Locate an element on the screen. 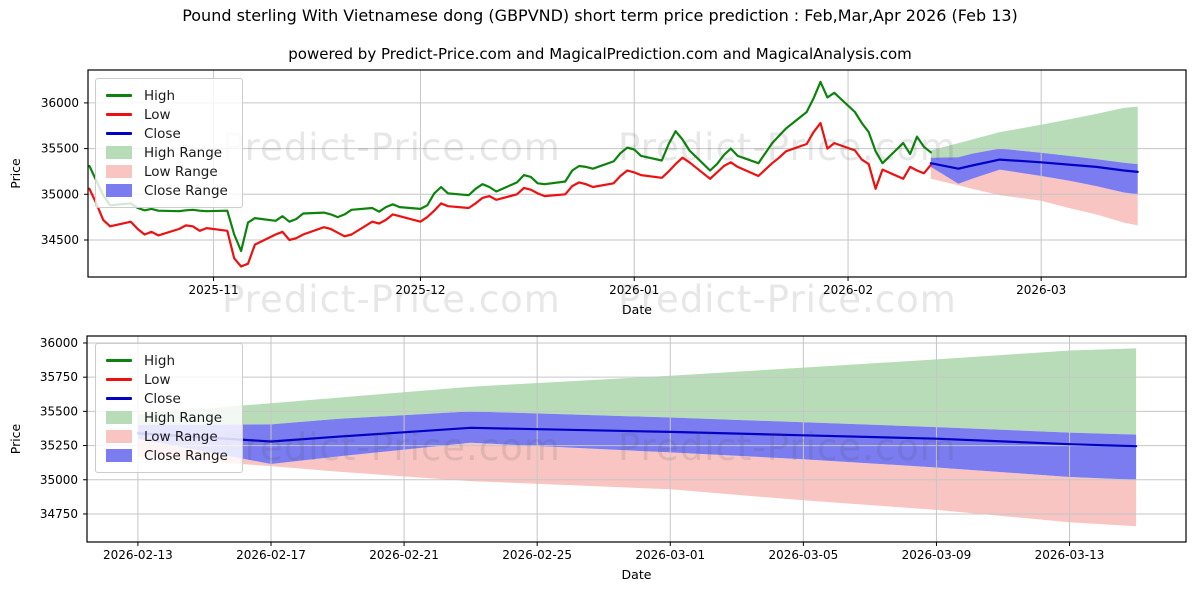 The image size is (1200, 600). x-tick-label: 2026-01 is located at coordinates (634, 290).